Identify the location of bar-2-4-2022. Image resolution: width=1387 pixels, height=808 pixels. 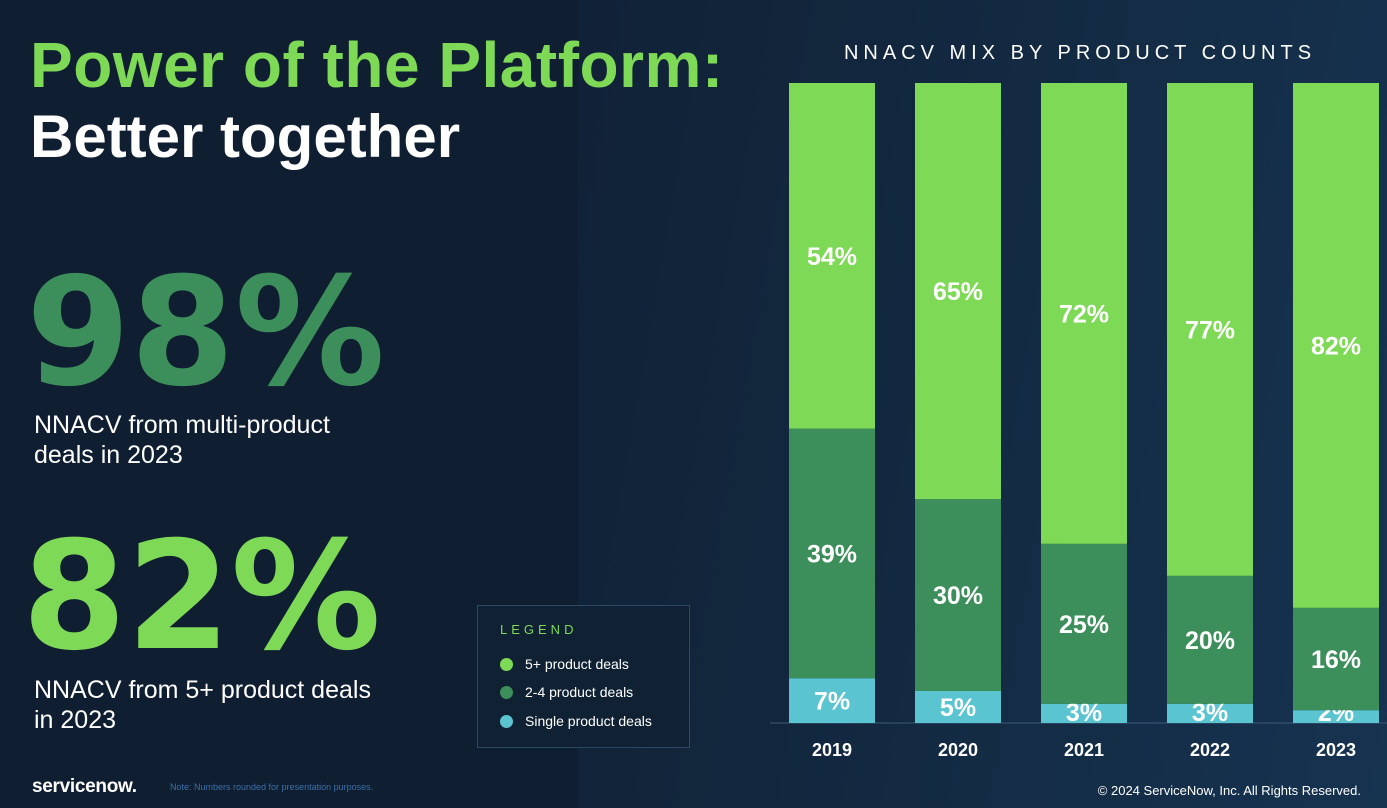
(1210, 639).